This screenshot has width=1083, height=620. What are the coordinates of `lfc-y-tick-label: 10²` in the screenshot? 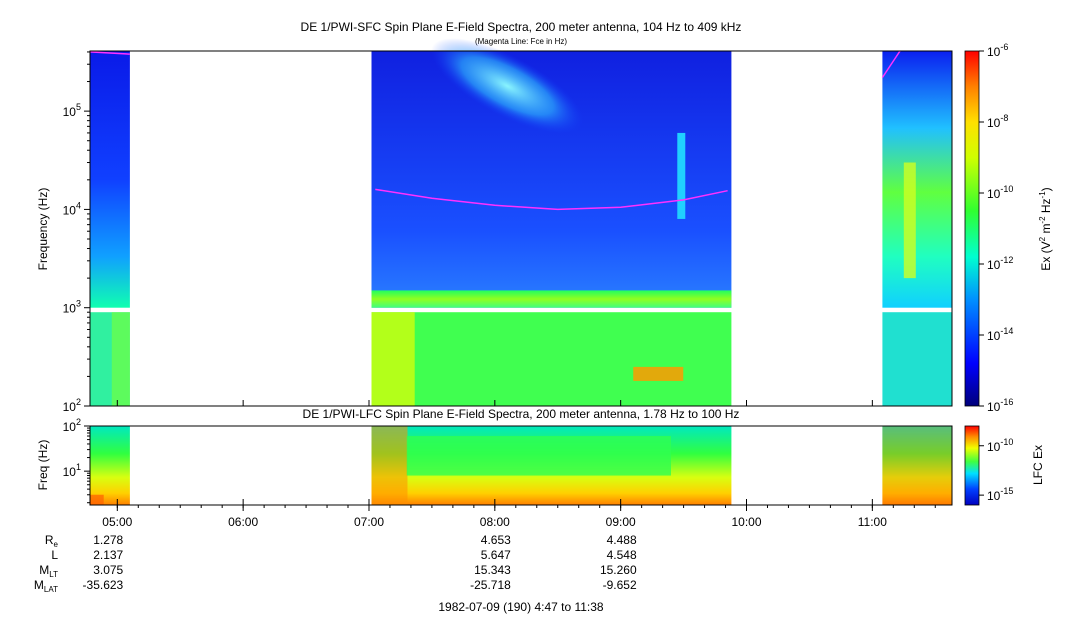 It's located at (72, 425).